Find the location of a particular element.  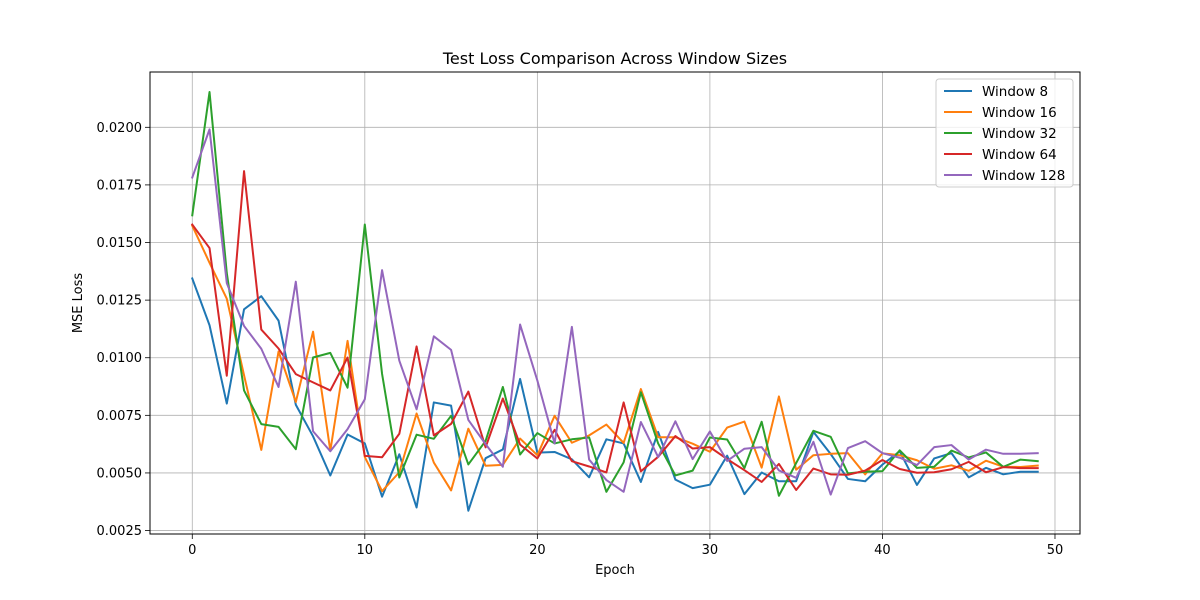

legend-label: Window 64 is located at coordinates (1019, 155).